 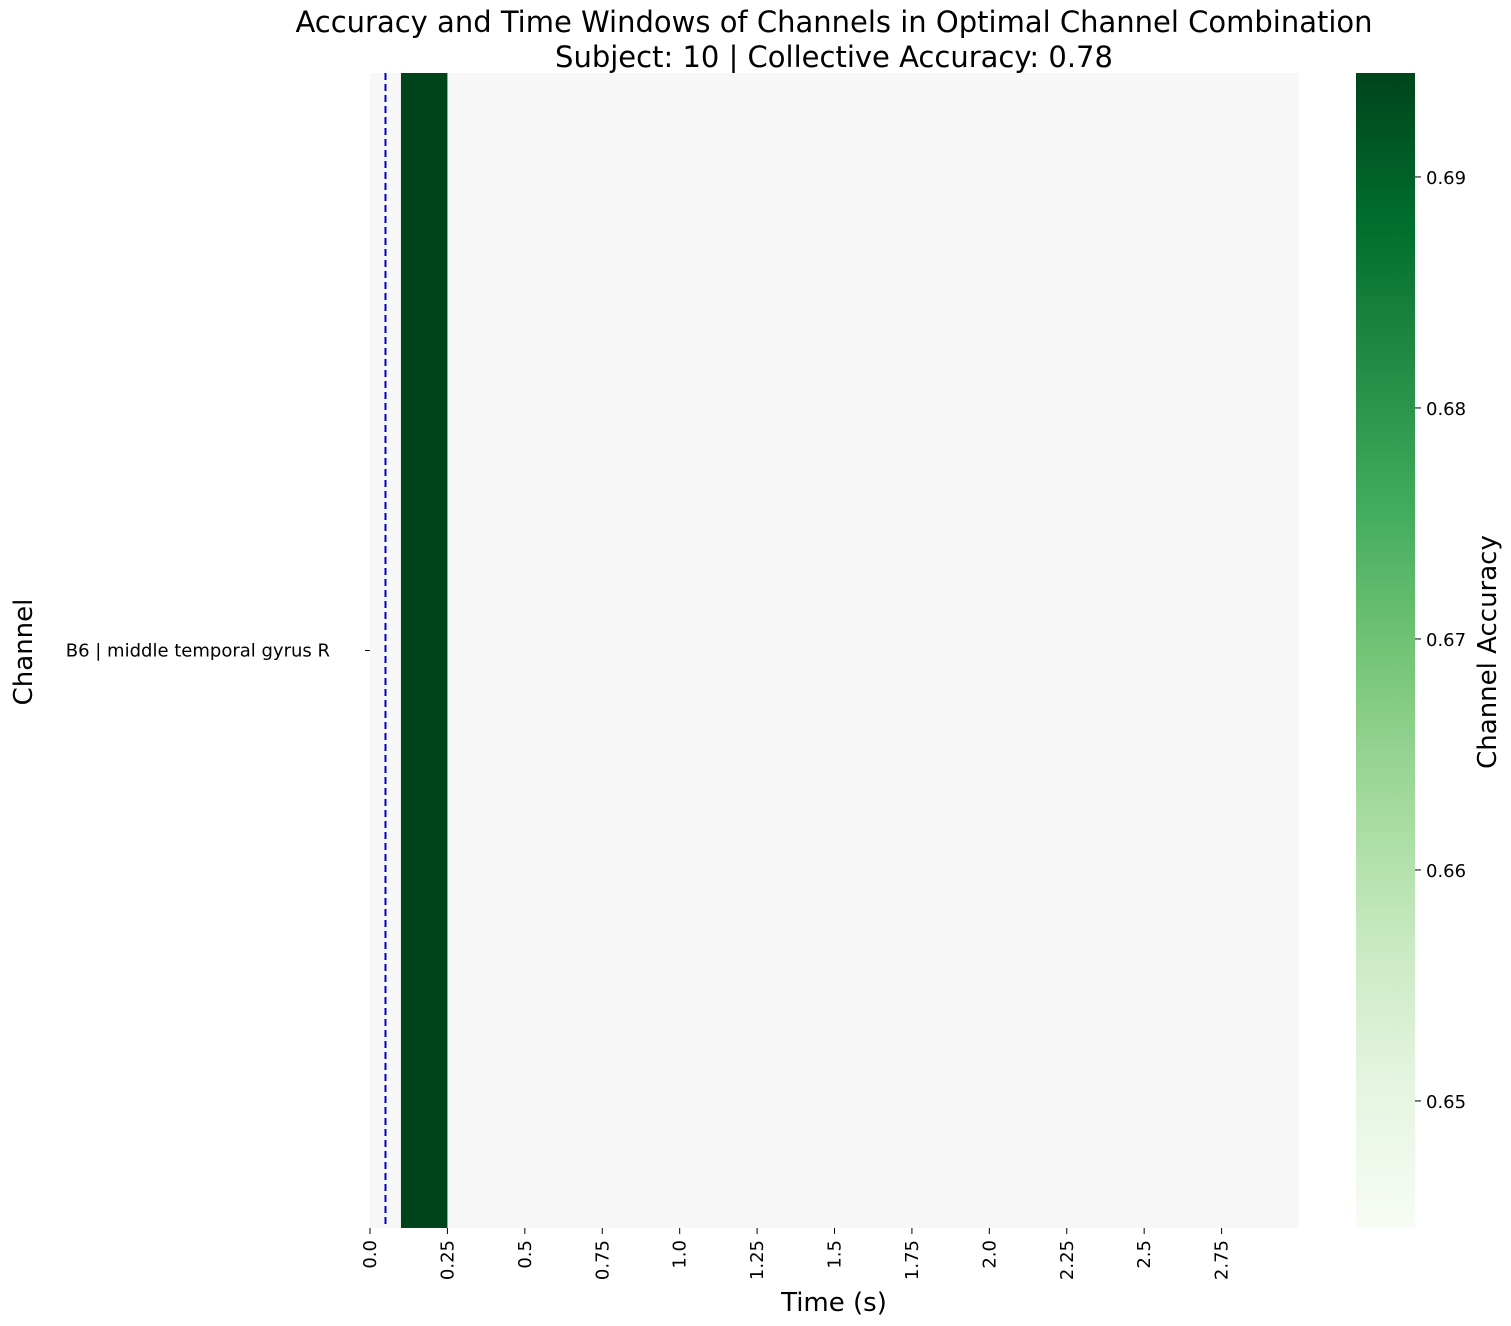 I want to click on x-tick-label: 0.75, so click(x=602, y=1260).